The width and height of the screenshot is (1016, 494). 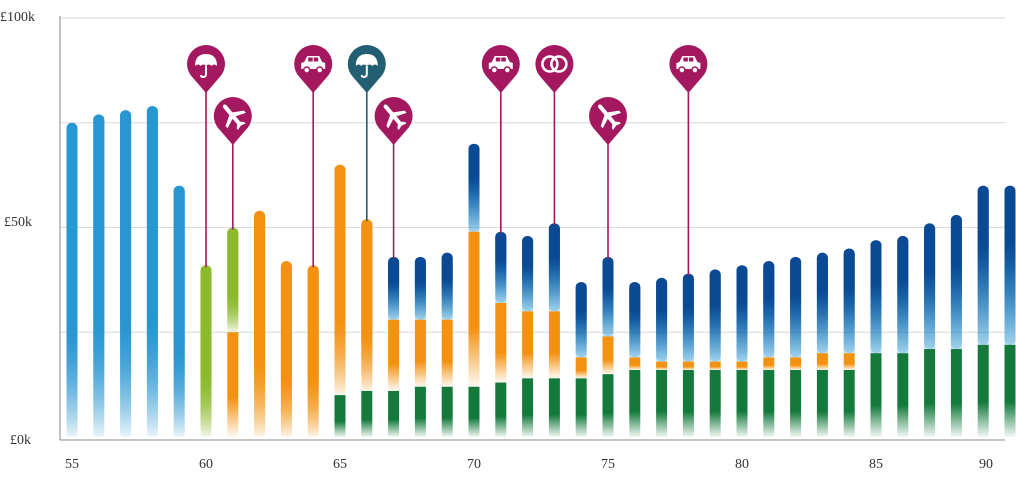 What do you see at coordinates (206, 66) in the screenshot?
I see `umbrella-icon` at bounding box center [206, 66].